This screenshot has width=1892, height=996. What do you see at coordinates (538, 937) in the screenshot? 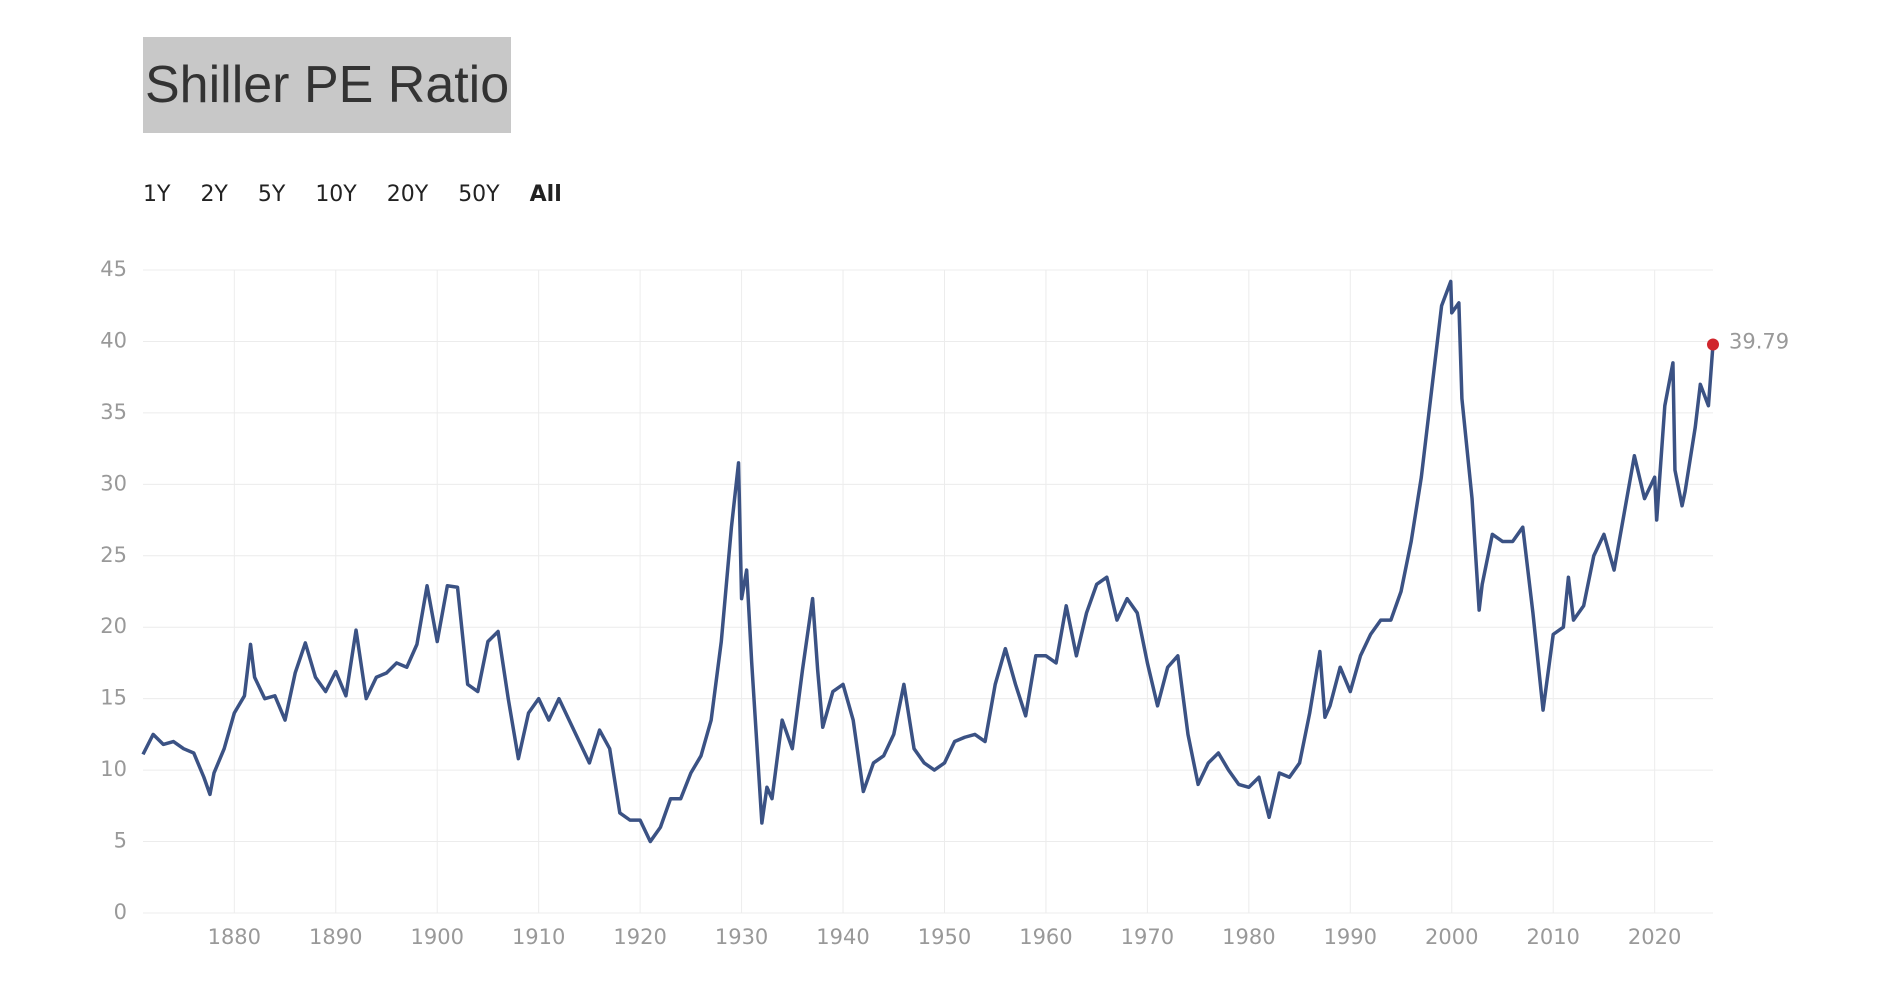
I see `x-tick-label: 1910` at bounding box center [538, 937].